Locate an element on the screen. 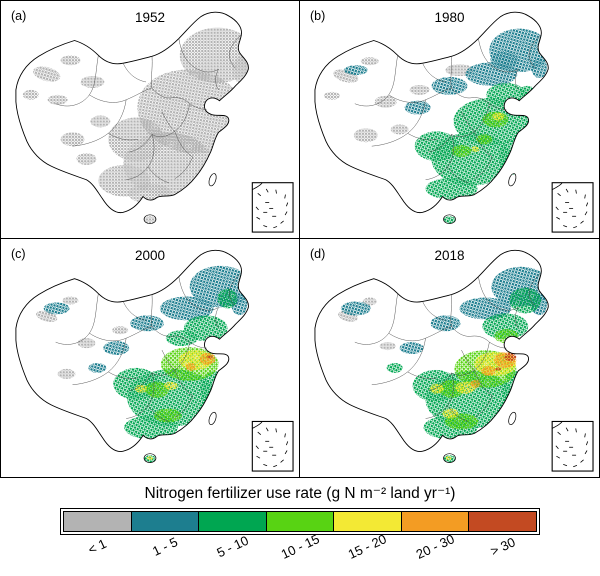  panel-a-year: 1952 is located at coordinates (150, 17).